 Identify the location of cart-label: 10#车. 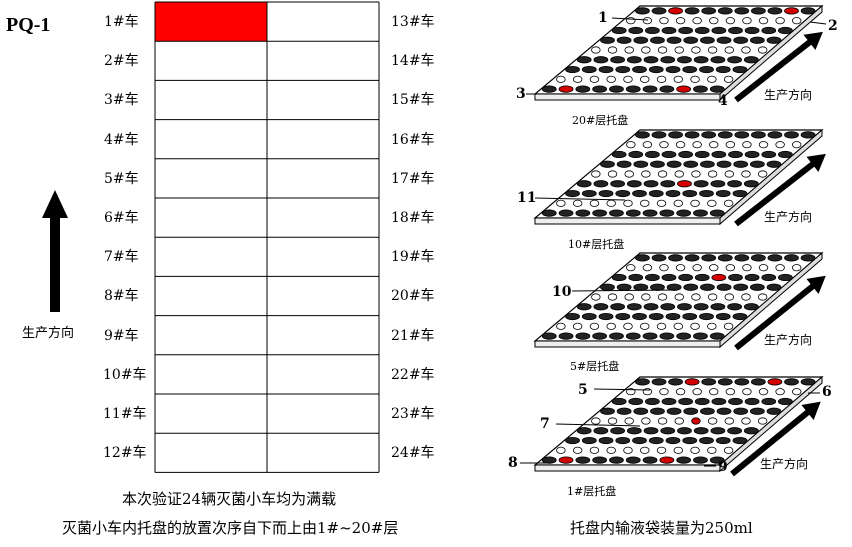
(125, 374).